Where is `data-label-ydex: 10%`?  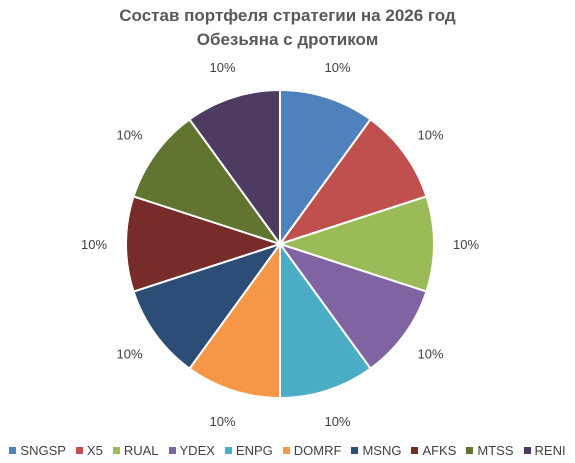 data-label-ydex: 10% is located at coordinates (430, 353).